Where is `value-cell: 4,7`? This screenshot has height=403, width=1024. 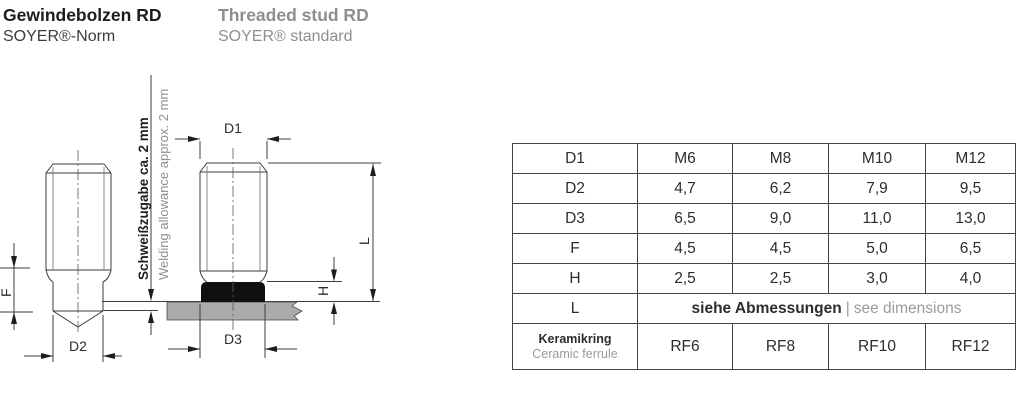
value-cell: 4,7 is located at coordinates (685, 188).